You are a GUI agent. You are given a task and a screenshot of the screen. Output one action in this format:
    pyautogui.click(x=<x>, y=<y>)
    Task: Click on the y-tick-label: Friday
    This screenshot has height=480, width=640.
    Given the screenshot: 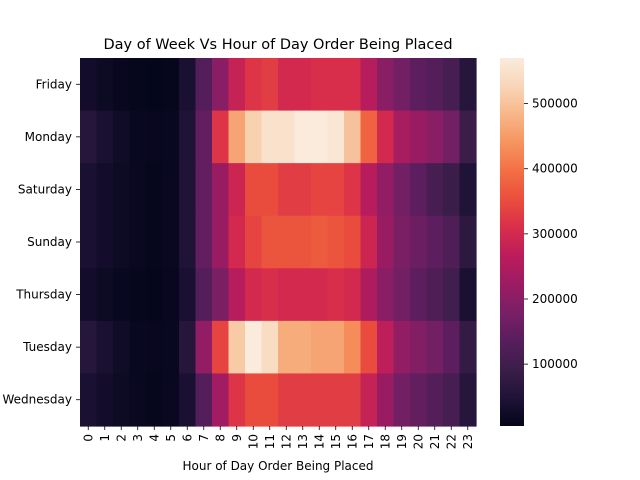 What is the action you would take?
    pyautogui.click(x=54, y=84)
    